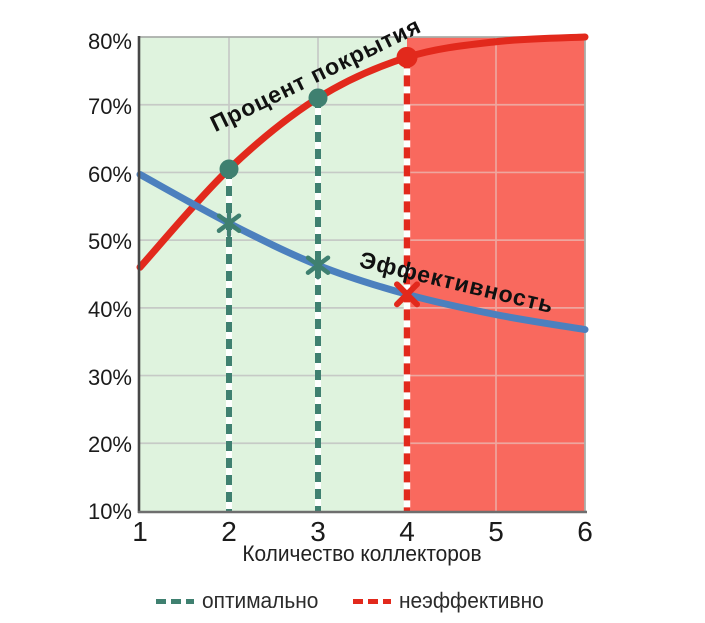 This screenshot has width=705, height=623. Describe the element at coordinates (407, 57) in the screenshot. I see `inefficient-coverage-dot` at that location.